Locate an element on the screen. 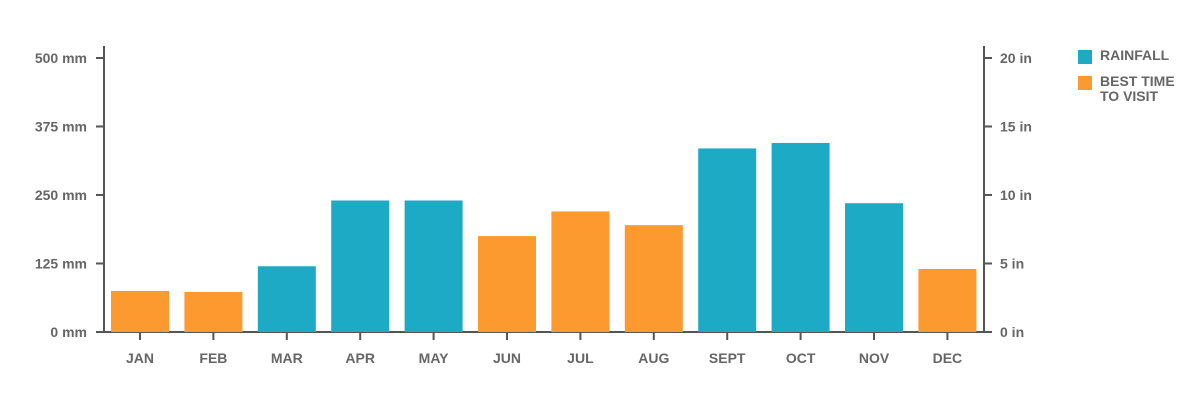 The height and width of the screenshot is (400, 1200). x-tick-label-oct: OCT is located at coordinates (801, 358).